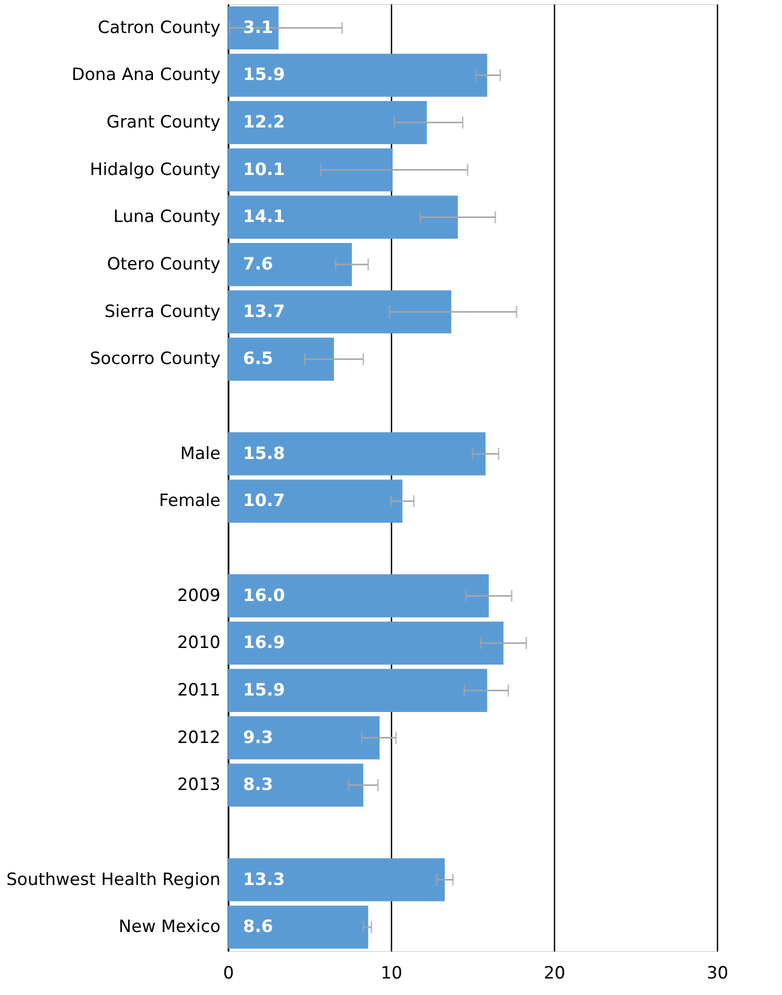  I want to click on y-tick-label: Catron County, so click(159, 28).